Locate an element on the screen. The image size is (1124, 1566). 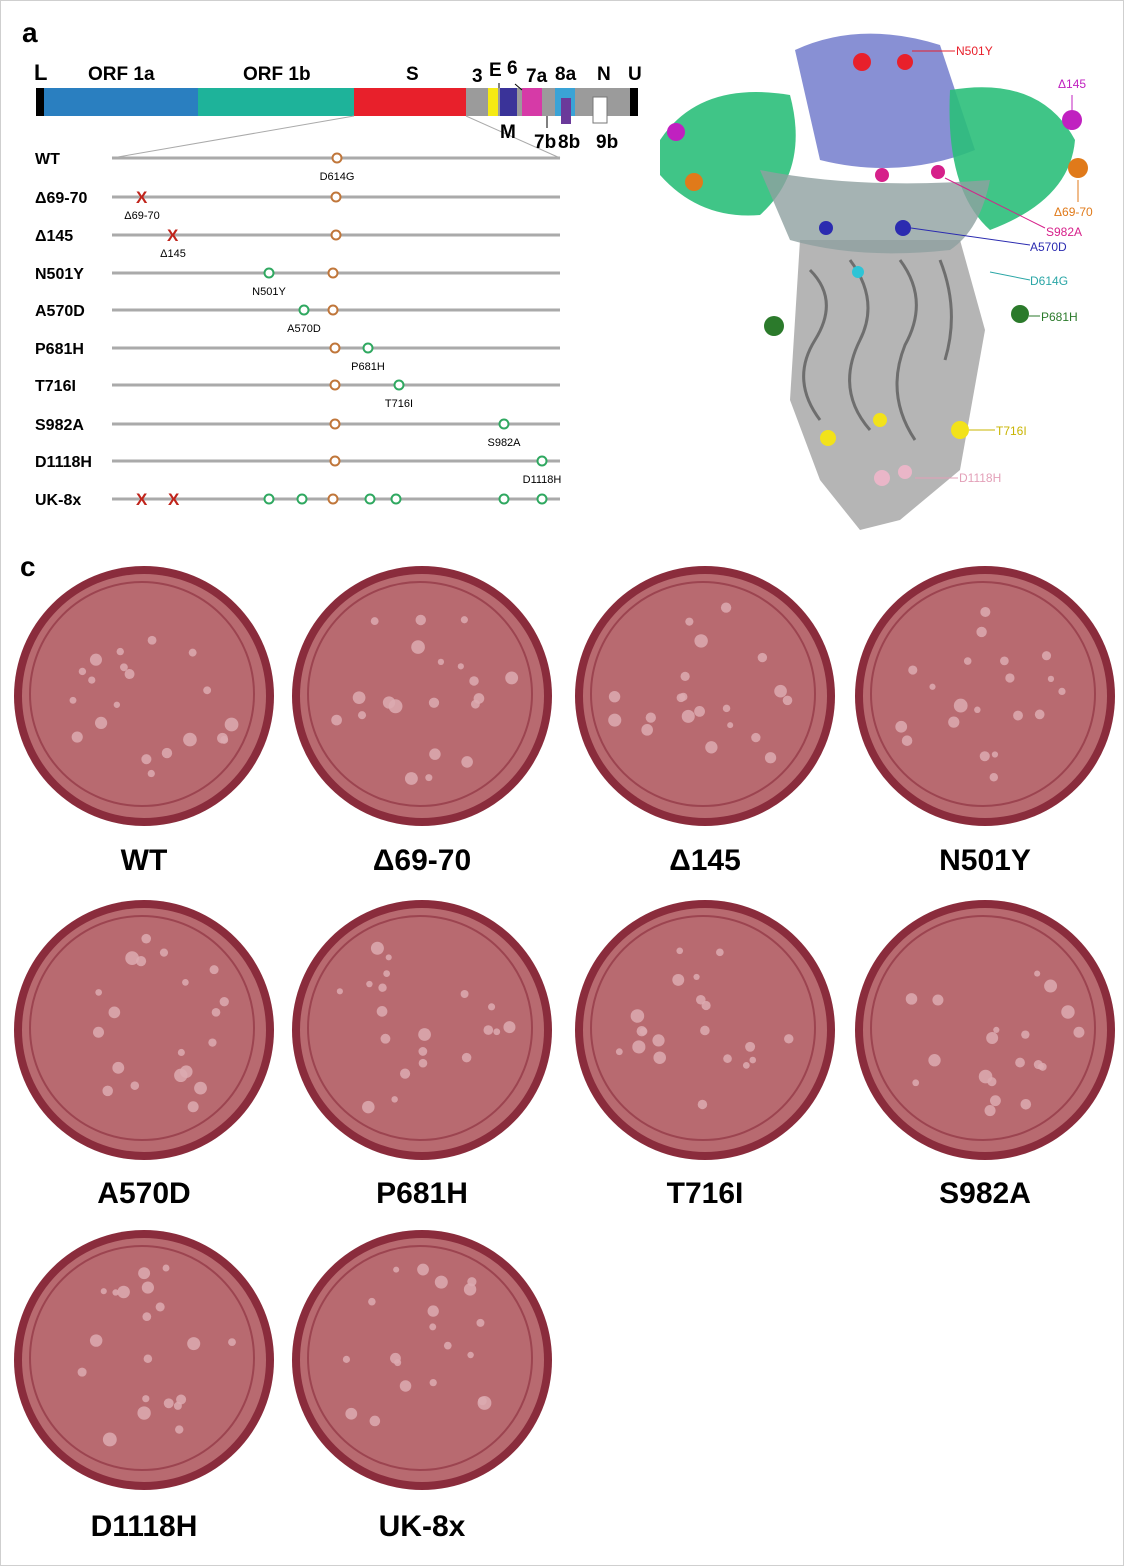
mutation-label: N501Y is located at coordinates (269, 292).